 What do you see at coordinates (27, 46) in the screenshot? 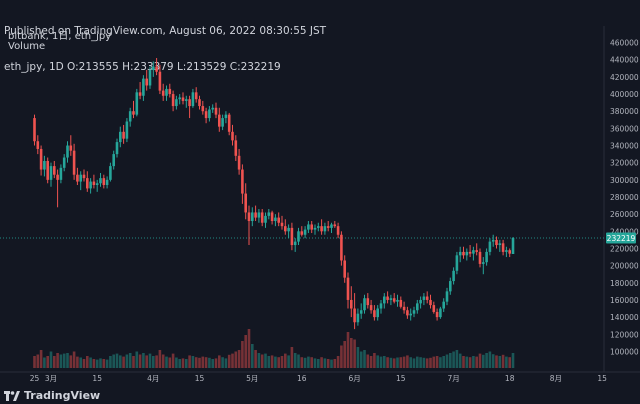
I see `volume-legend: Volume` at bounding box center [27, 46].